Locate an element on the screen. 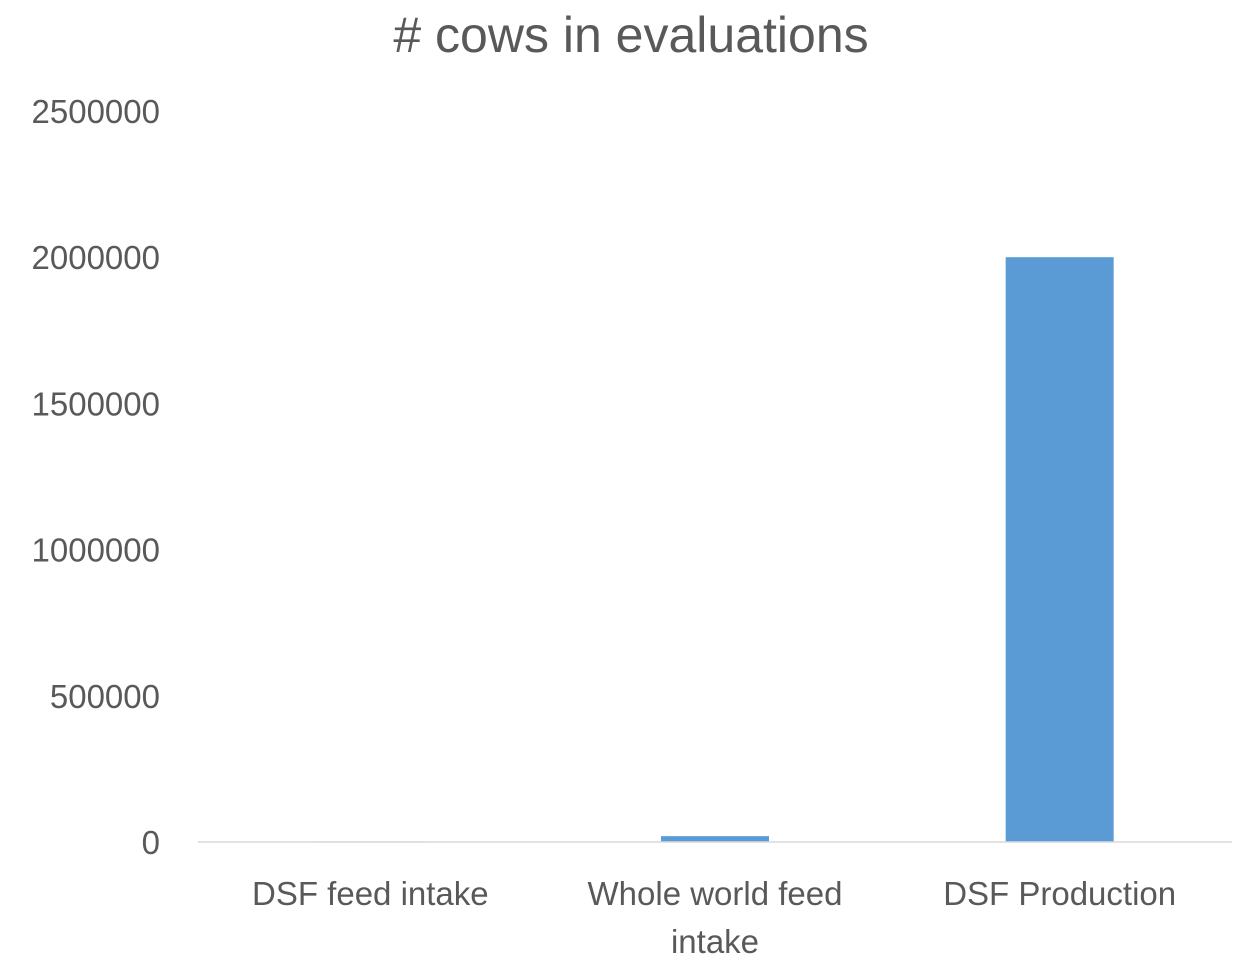  y-tick-label: 2500000 is located at coordinates (96, 111).